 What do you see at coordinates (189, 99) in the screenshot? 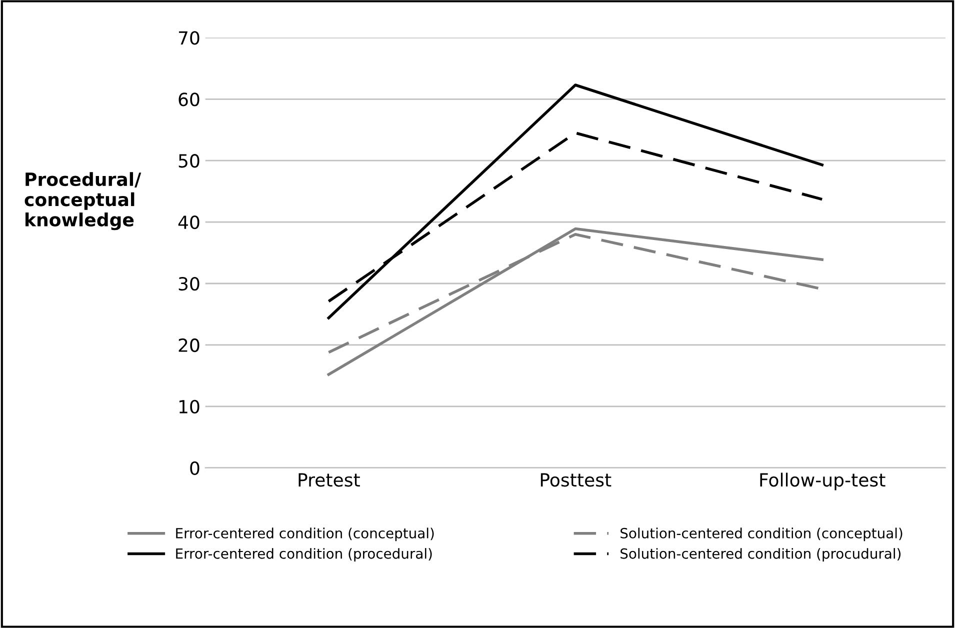
I see `y-tick-label: 60` at bounding box center [189, 99].